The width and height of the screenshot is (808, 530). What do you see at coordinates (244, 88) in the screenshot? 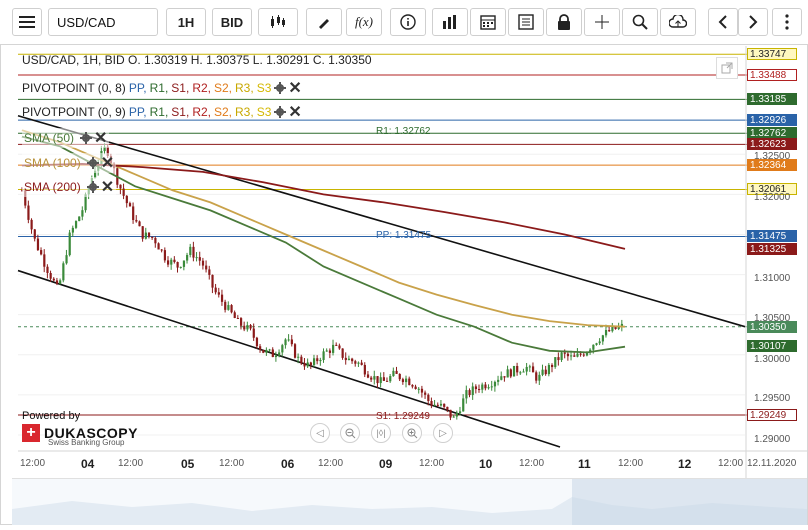
I see `pivot-r3-label: R3,` at bounding box center [244, 88].